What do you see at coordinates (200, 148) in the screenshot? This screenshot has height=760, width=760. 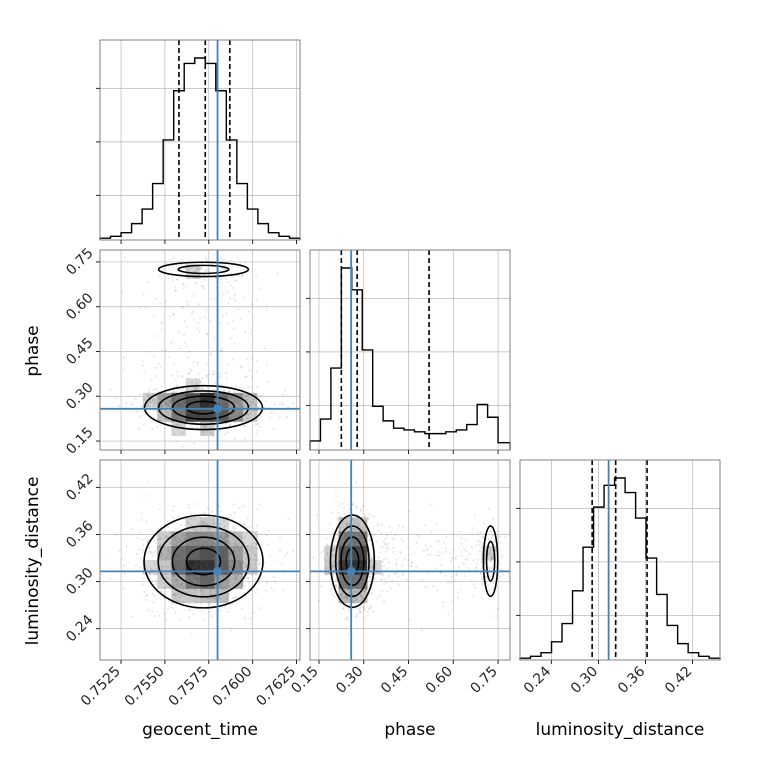 I see `histogram-geocent_time` at bounding box center [200, 148].